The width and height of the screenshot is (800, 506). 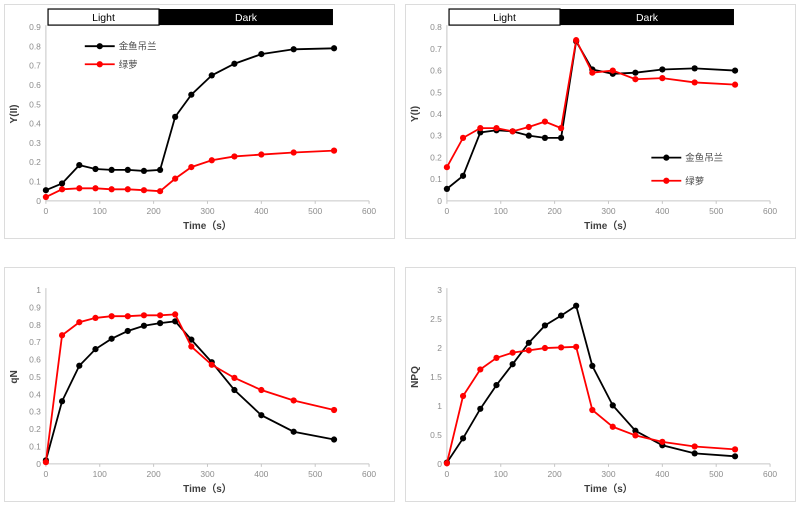 I want to click on dark-bar-label: Dark, so click(x=647, y=18).